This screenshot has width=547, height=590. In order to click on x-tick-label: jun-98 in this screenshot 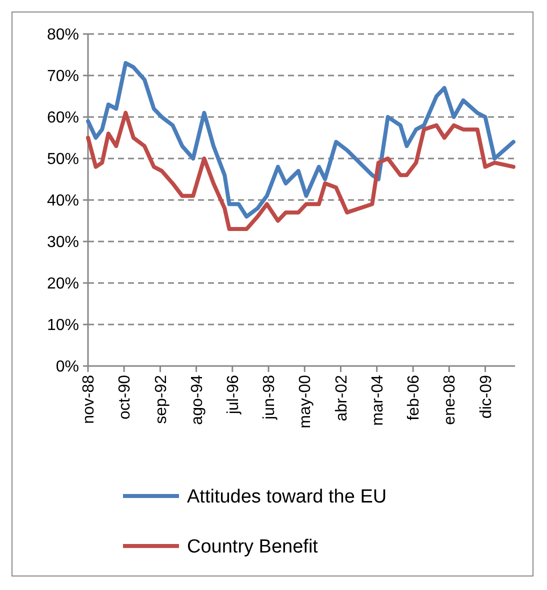, I will do `click(269, 397)`.